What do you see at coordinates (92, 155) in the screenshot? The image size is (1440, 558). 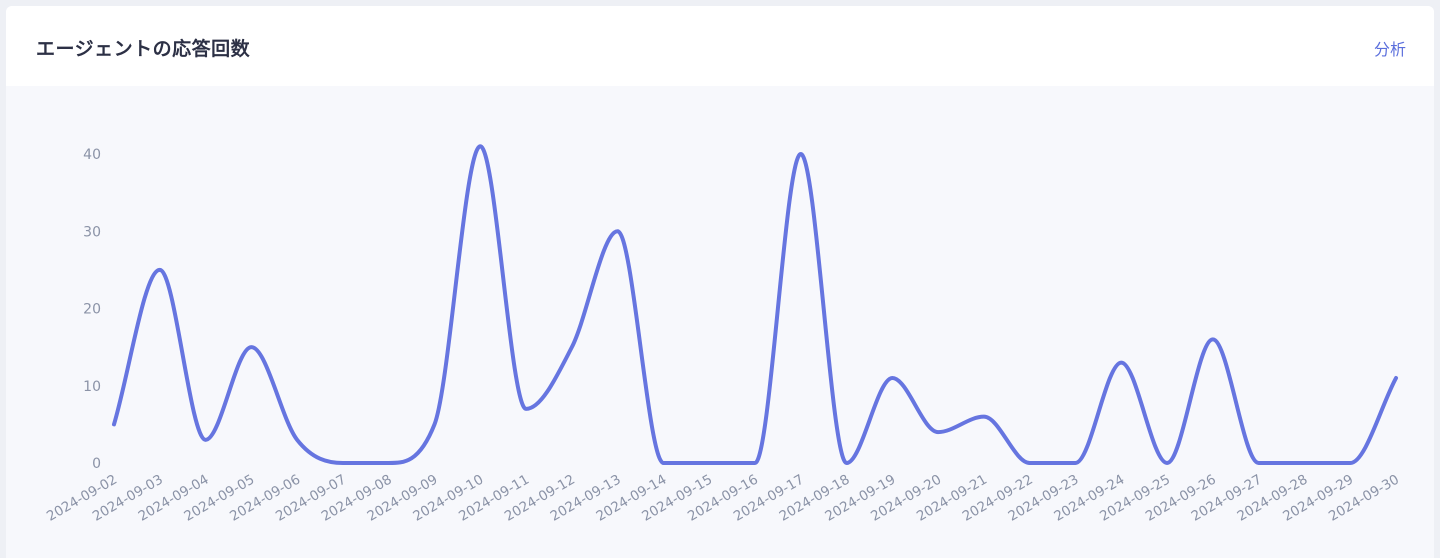 I see `y-tick-label: 40` at bounding box center [92, 155].